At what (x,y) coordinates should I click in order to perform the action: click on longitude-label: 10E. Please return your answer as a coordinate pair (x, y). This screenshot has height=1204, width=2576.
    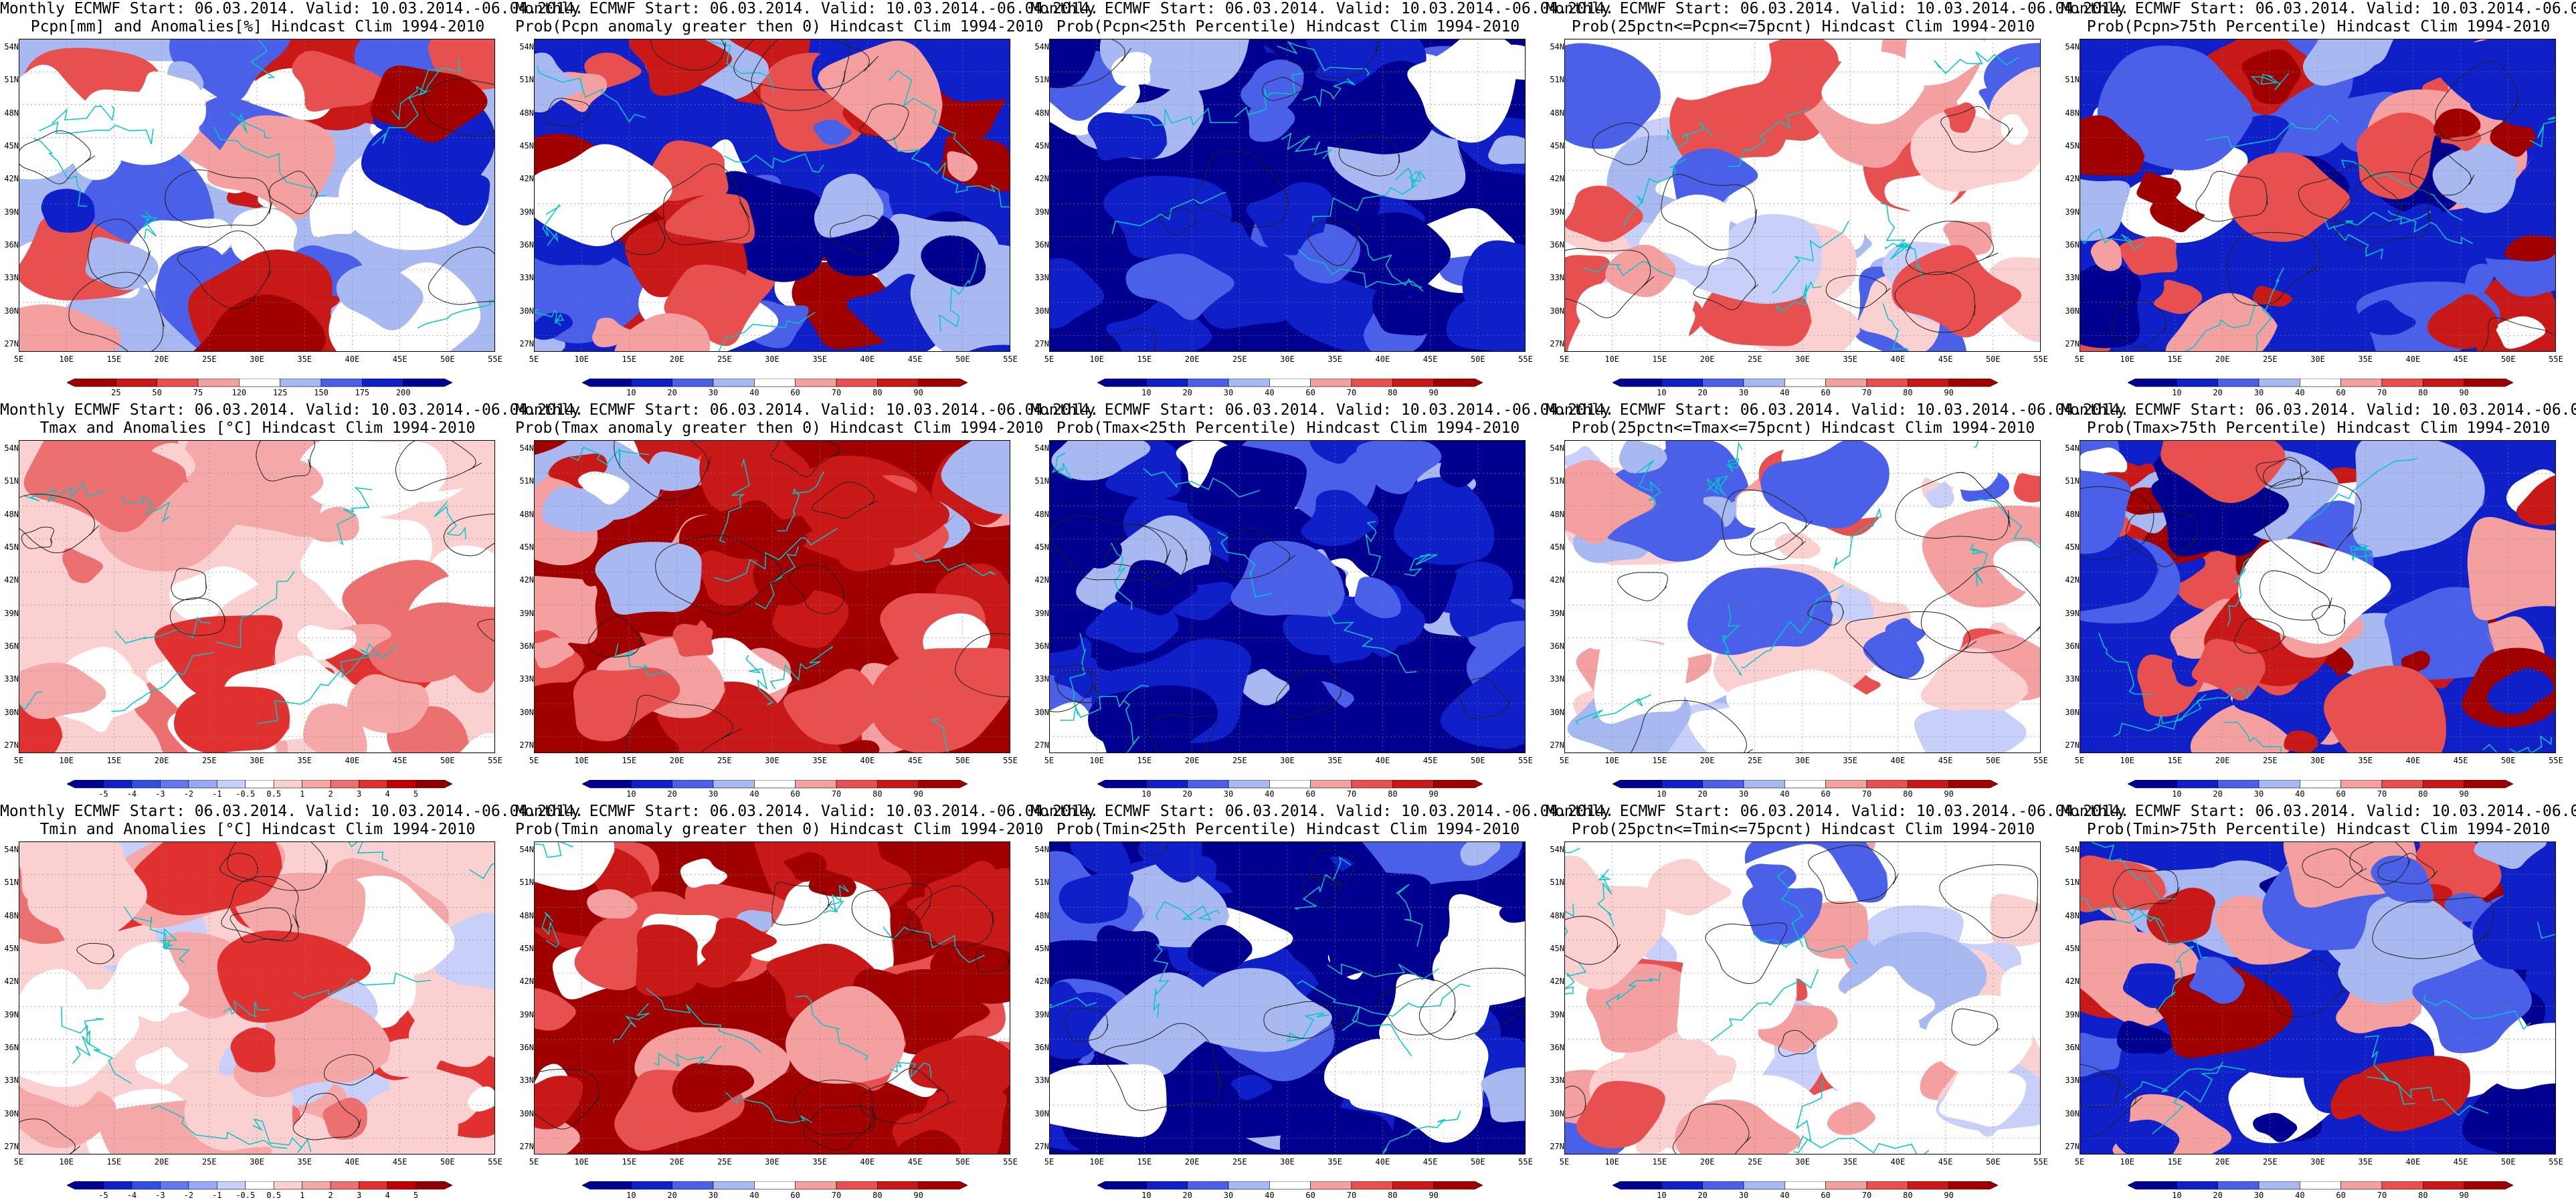
    Looking at the image, I should click on (581, 760).